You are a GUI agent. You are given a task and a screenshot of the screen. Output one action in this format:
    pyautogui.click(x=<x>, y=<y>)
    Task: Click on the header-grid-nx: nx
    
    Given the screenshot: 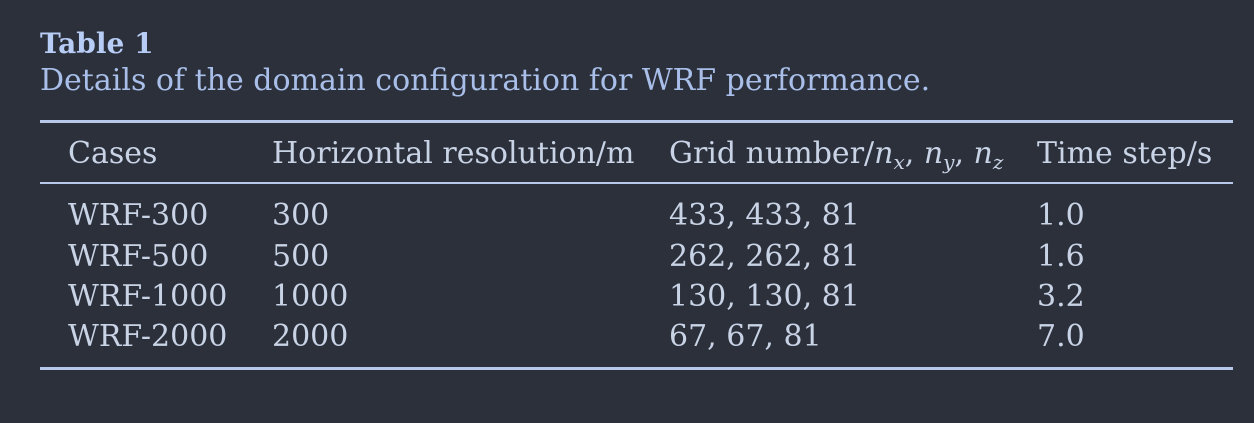 What is the action you would take?
    pyautogui.click(x=889, y=155)
    